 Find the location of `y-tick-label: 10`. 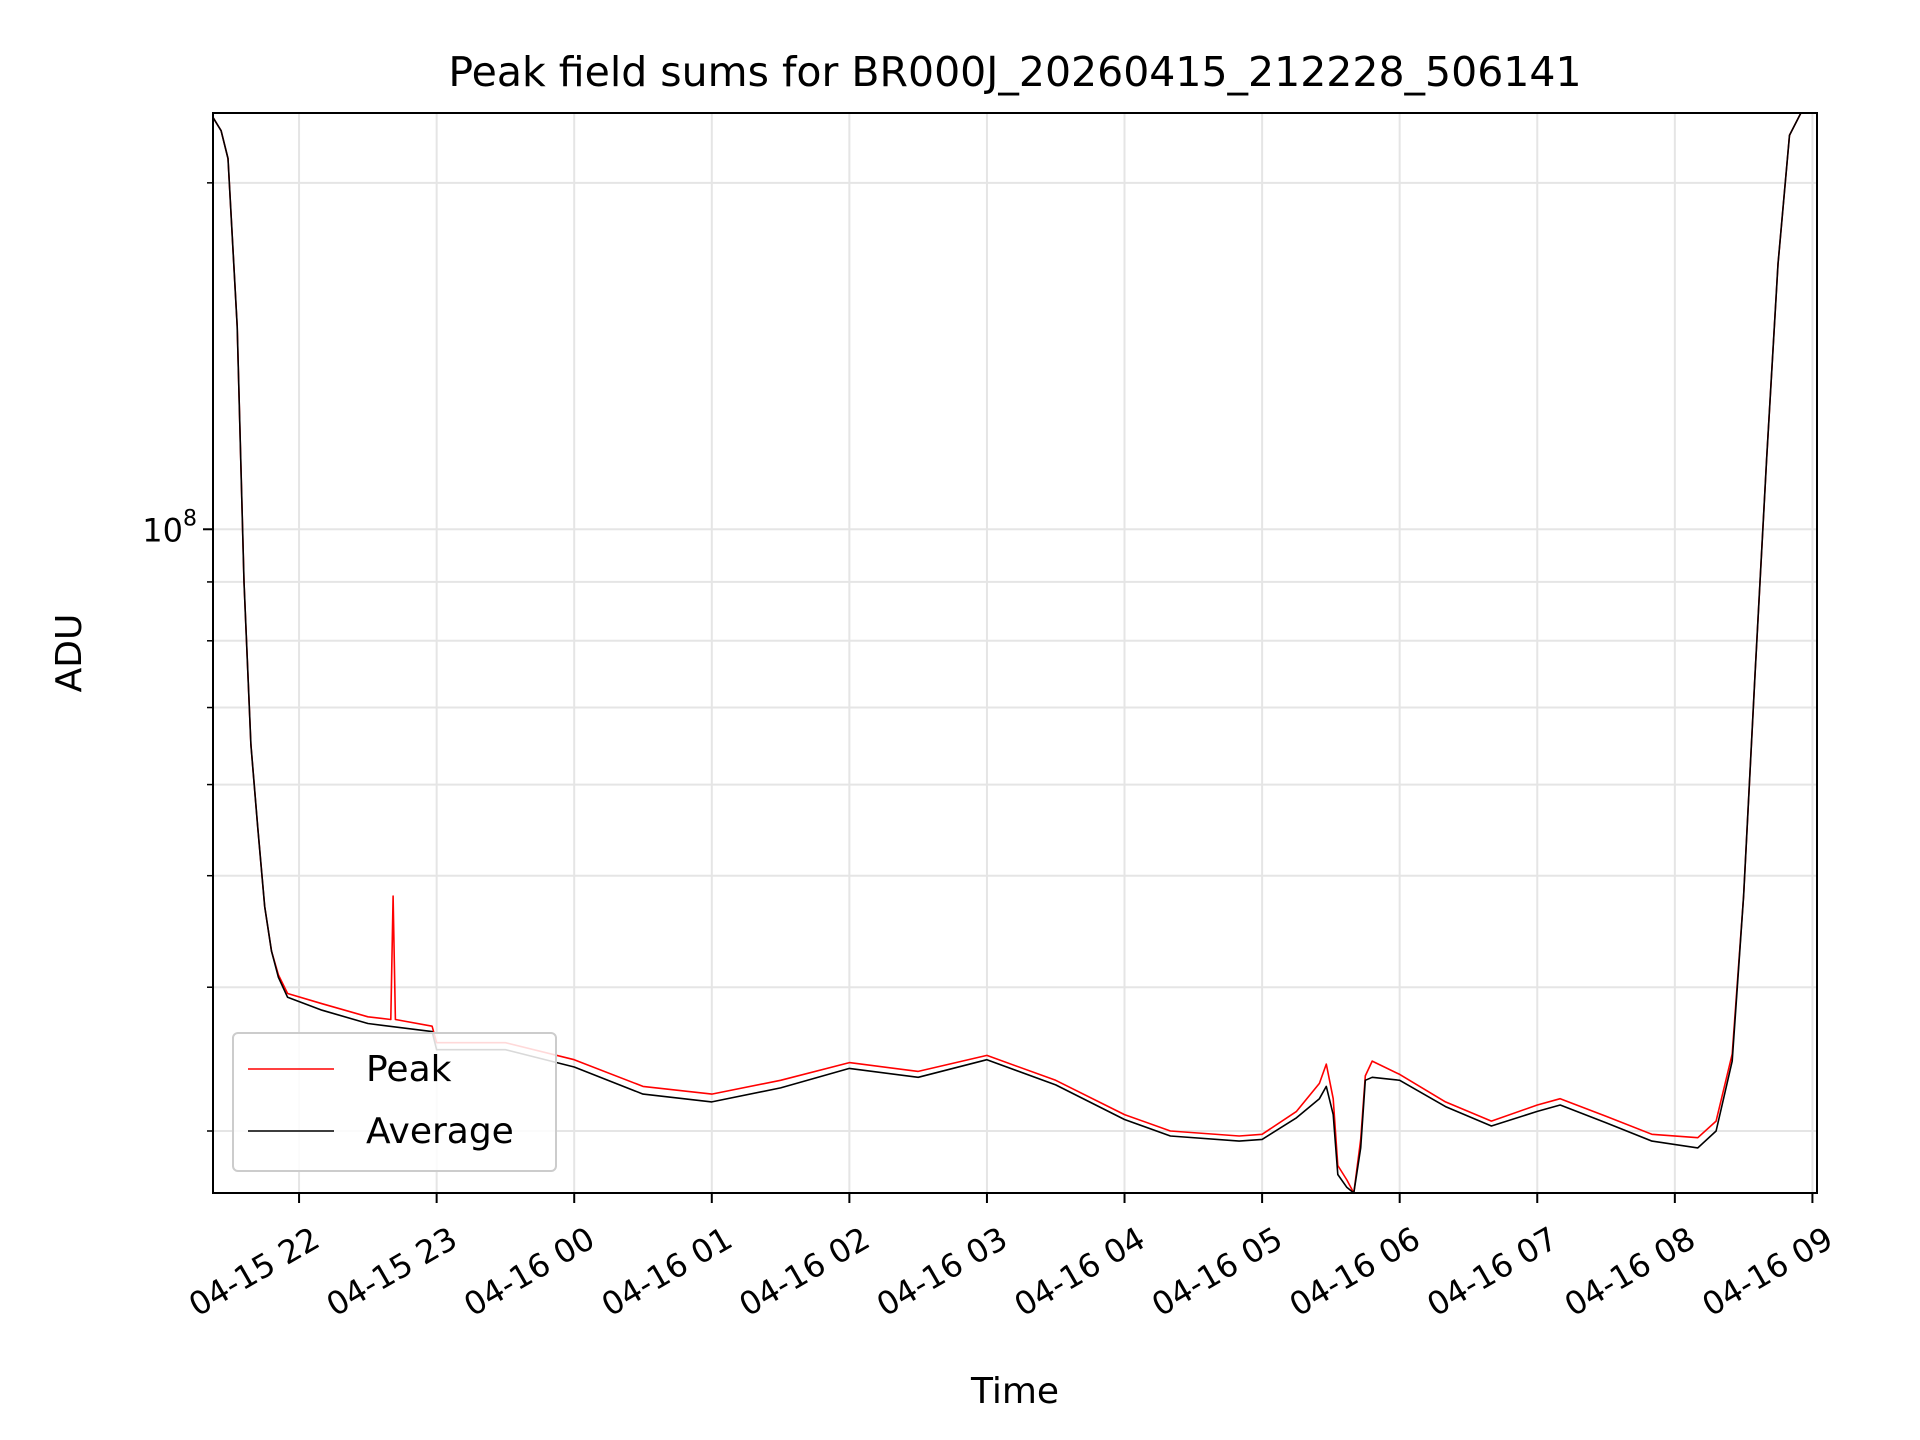

y-tick-label: 10 is located at coordinates (162, 530).